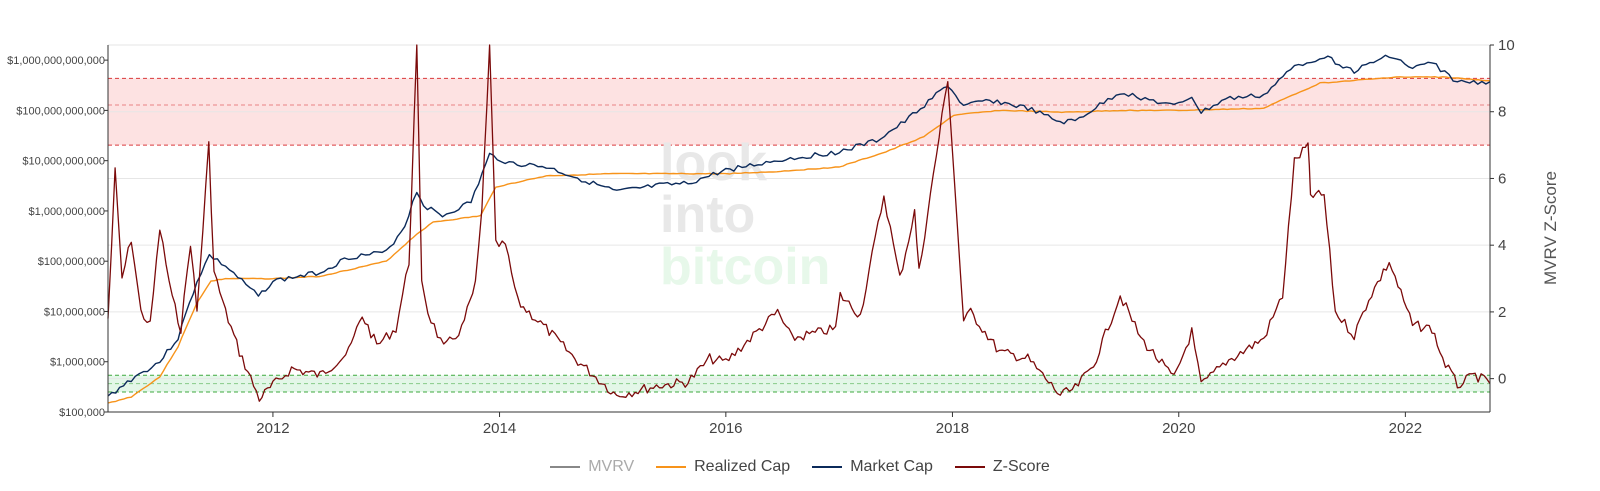  Describe the element at coordinates (272, 428) in the screenshot. I see `x-tick-label: 2012` at that location.